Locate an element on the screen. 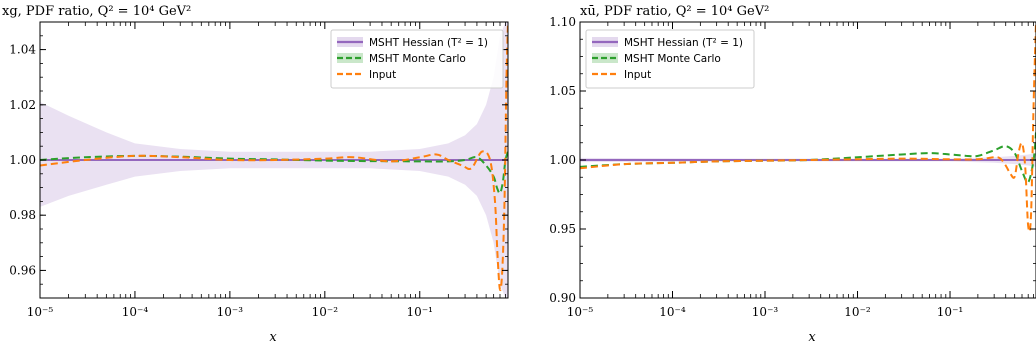 This screenshot has width=1036, height=349. left-legend-box is located at coordinates (417, 59).